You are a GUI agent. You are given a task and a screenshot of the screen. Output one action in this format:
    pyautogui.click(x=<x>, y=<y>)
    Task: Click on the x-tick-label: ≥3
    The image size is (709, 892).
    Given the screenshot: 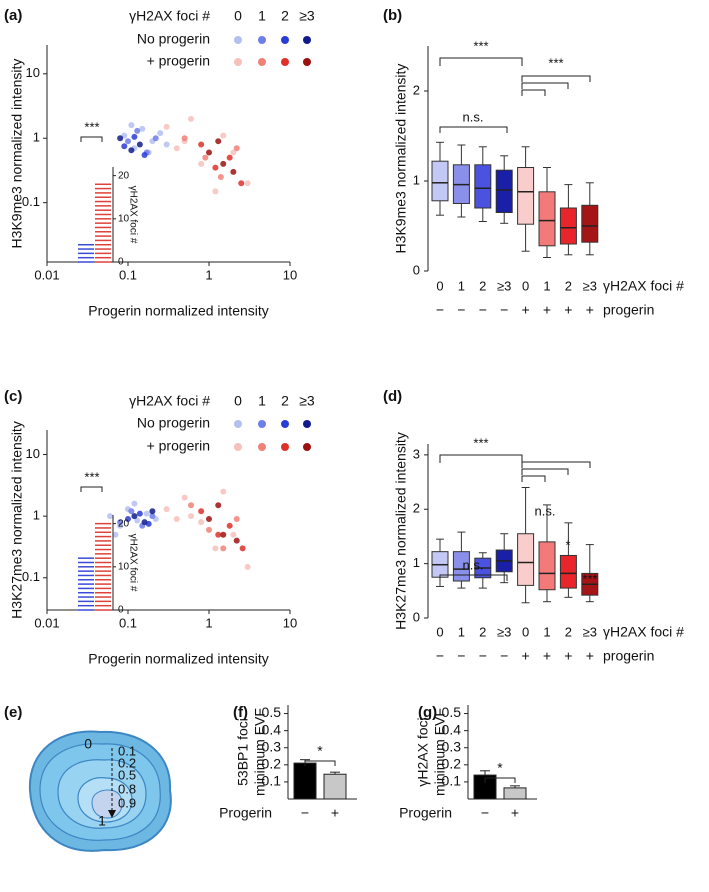 What is the action you would take?
    pyautogui.click(x=504, y=285)
    